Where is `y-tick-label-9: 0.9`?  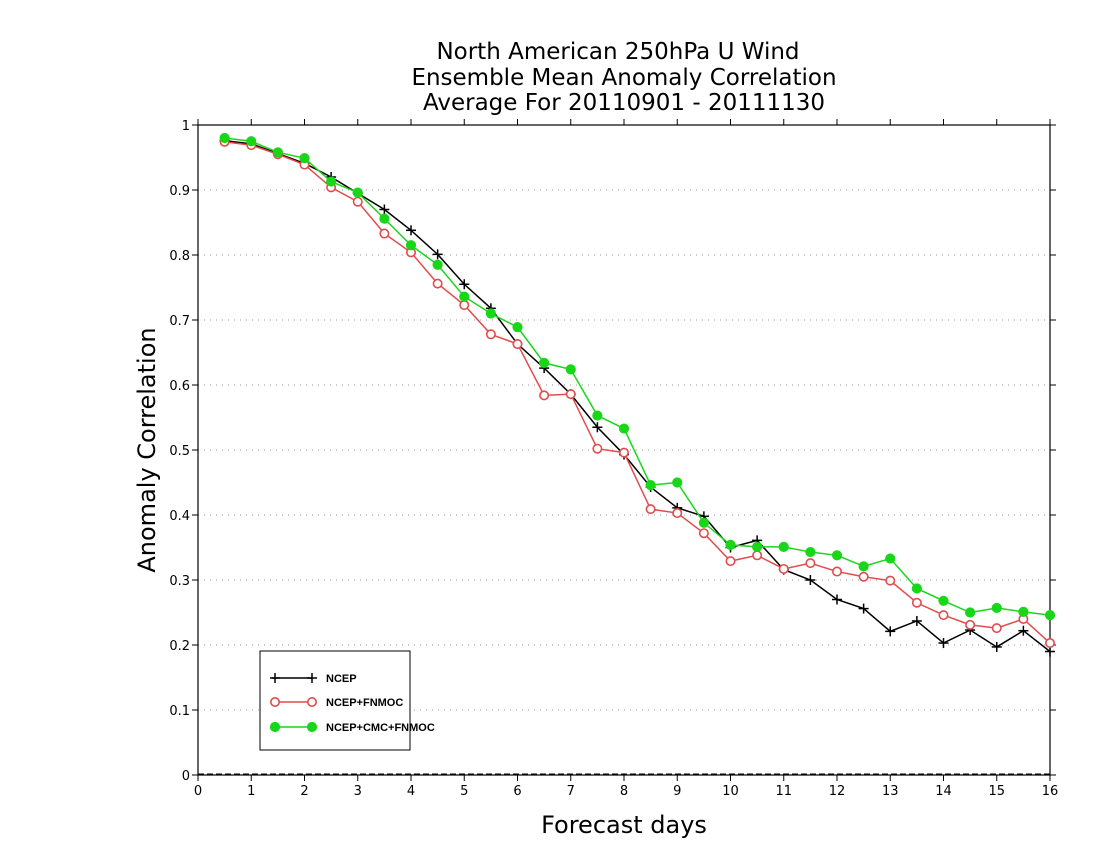
y-tick-label-9: 0.9 is located at coordinates (179, 191).